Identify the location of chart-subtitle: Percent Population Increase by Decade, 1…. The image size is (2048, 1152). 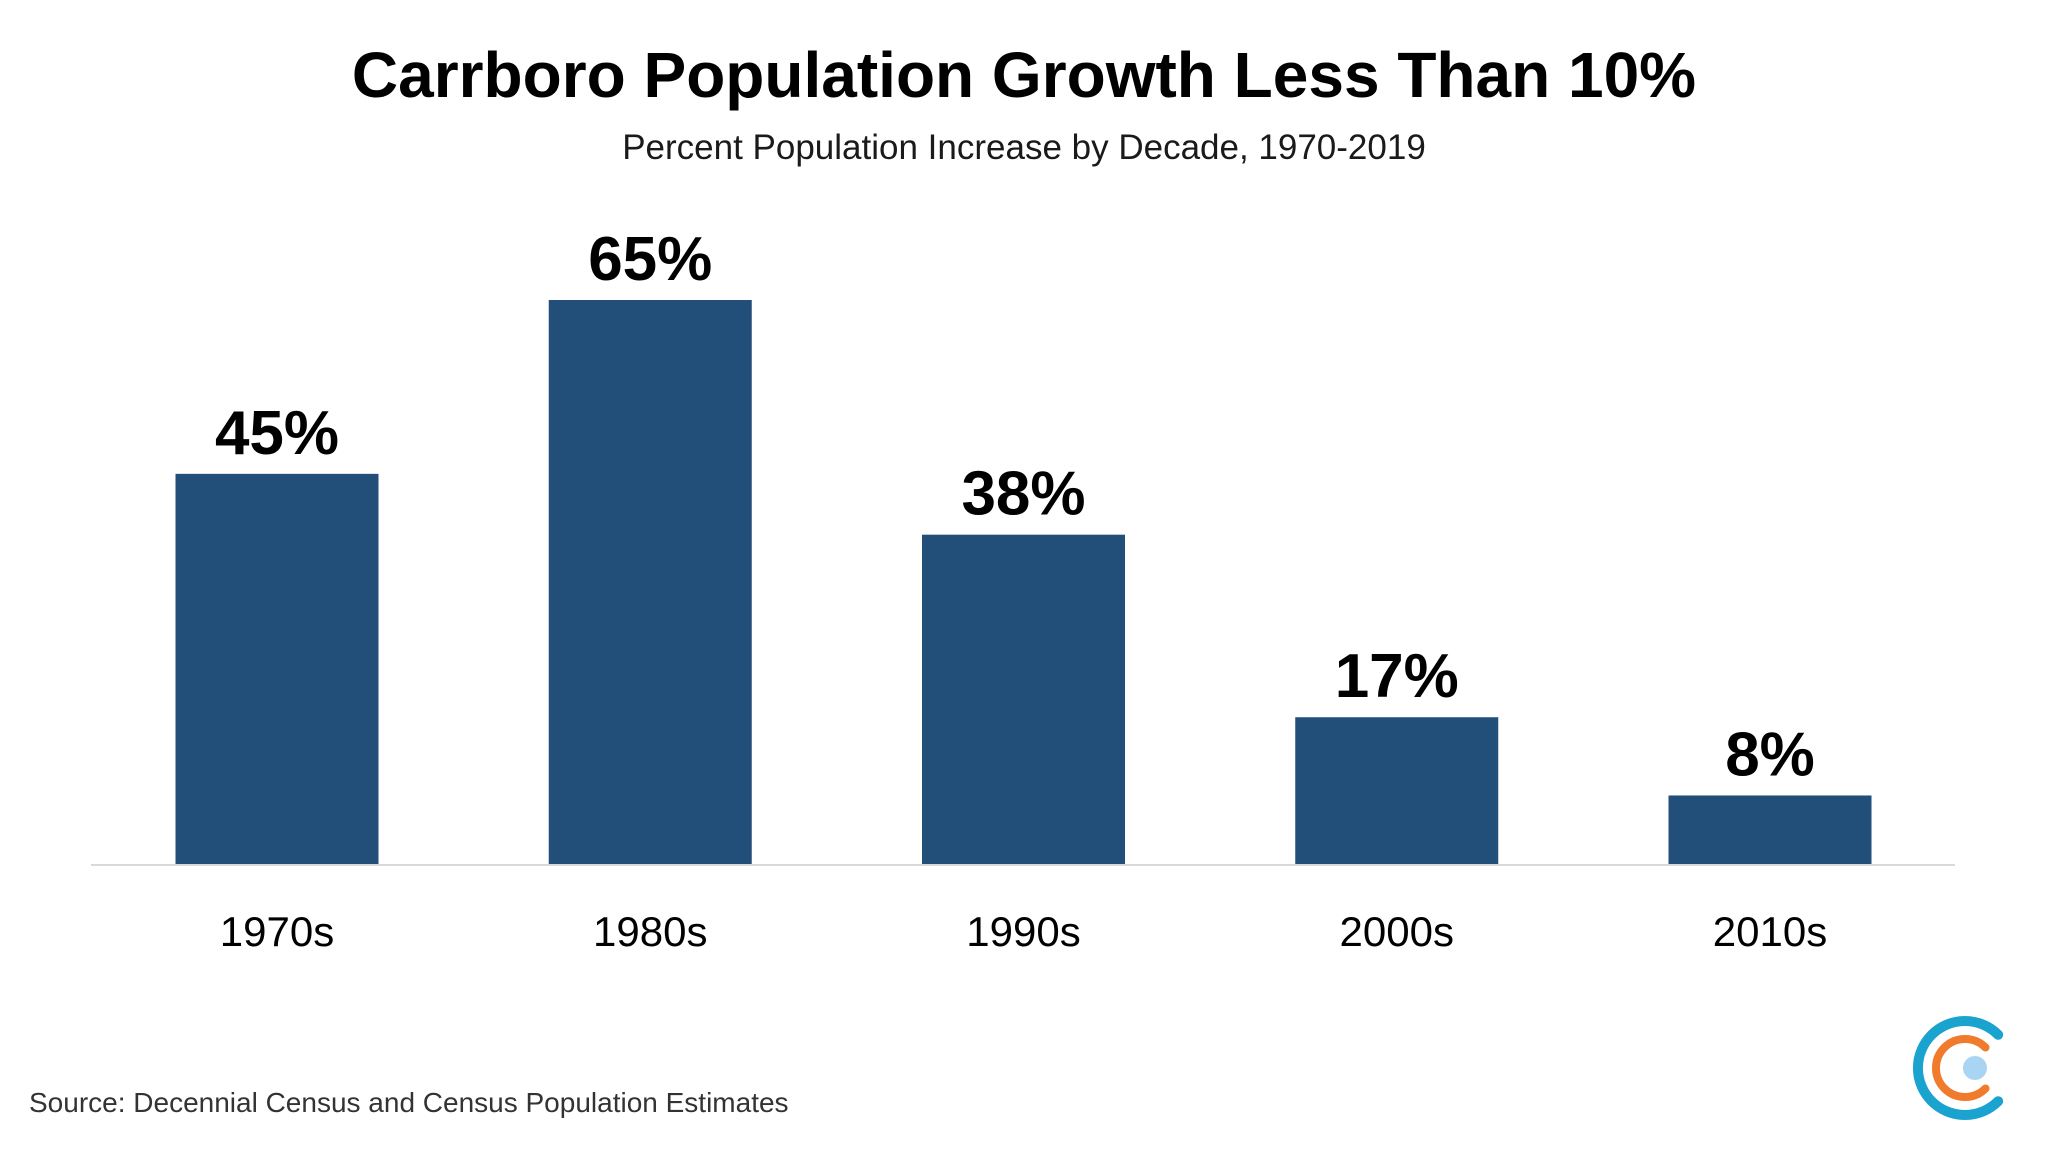
(1024, 147).